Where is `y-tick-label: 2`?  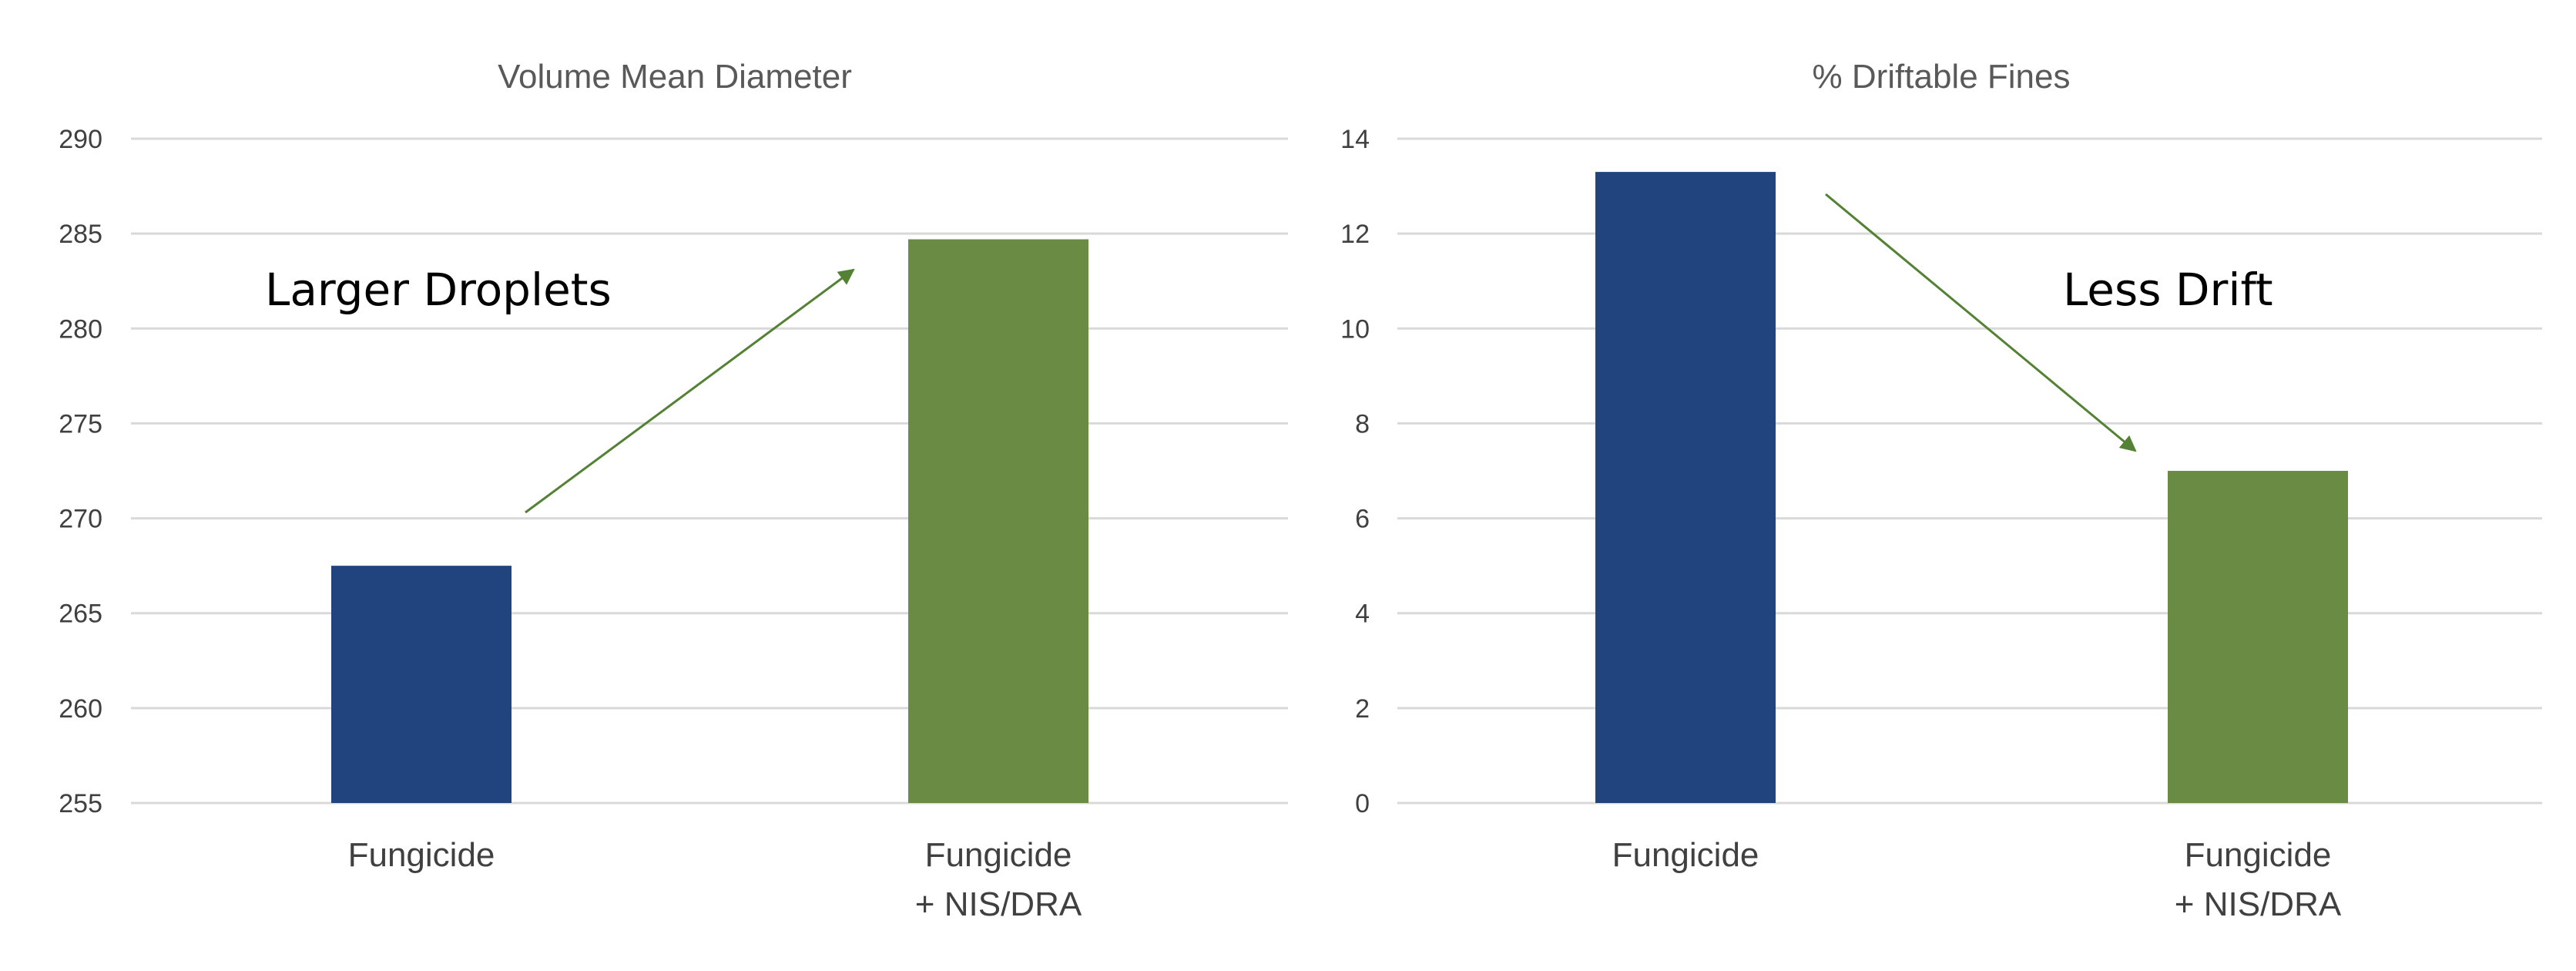
y-tick-label: 2 is located at coordinates (1362, 709).